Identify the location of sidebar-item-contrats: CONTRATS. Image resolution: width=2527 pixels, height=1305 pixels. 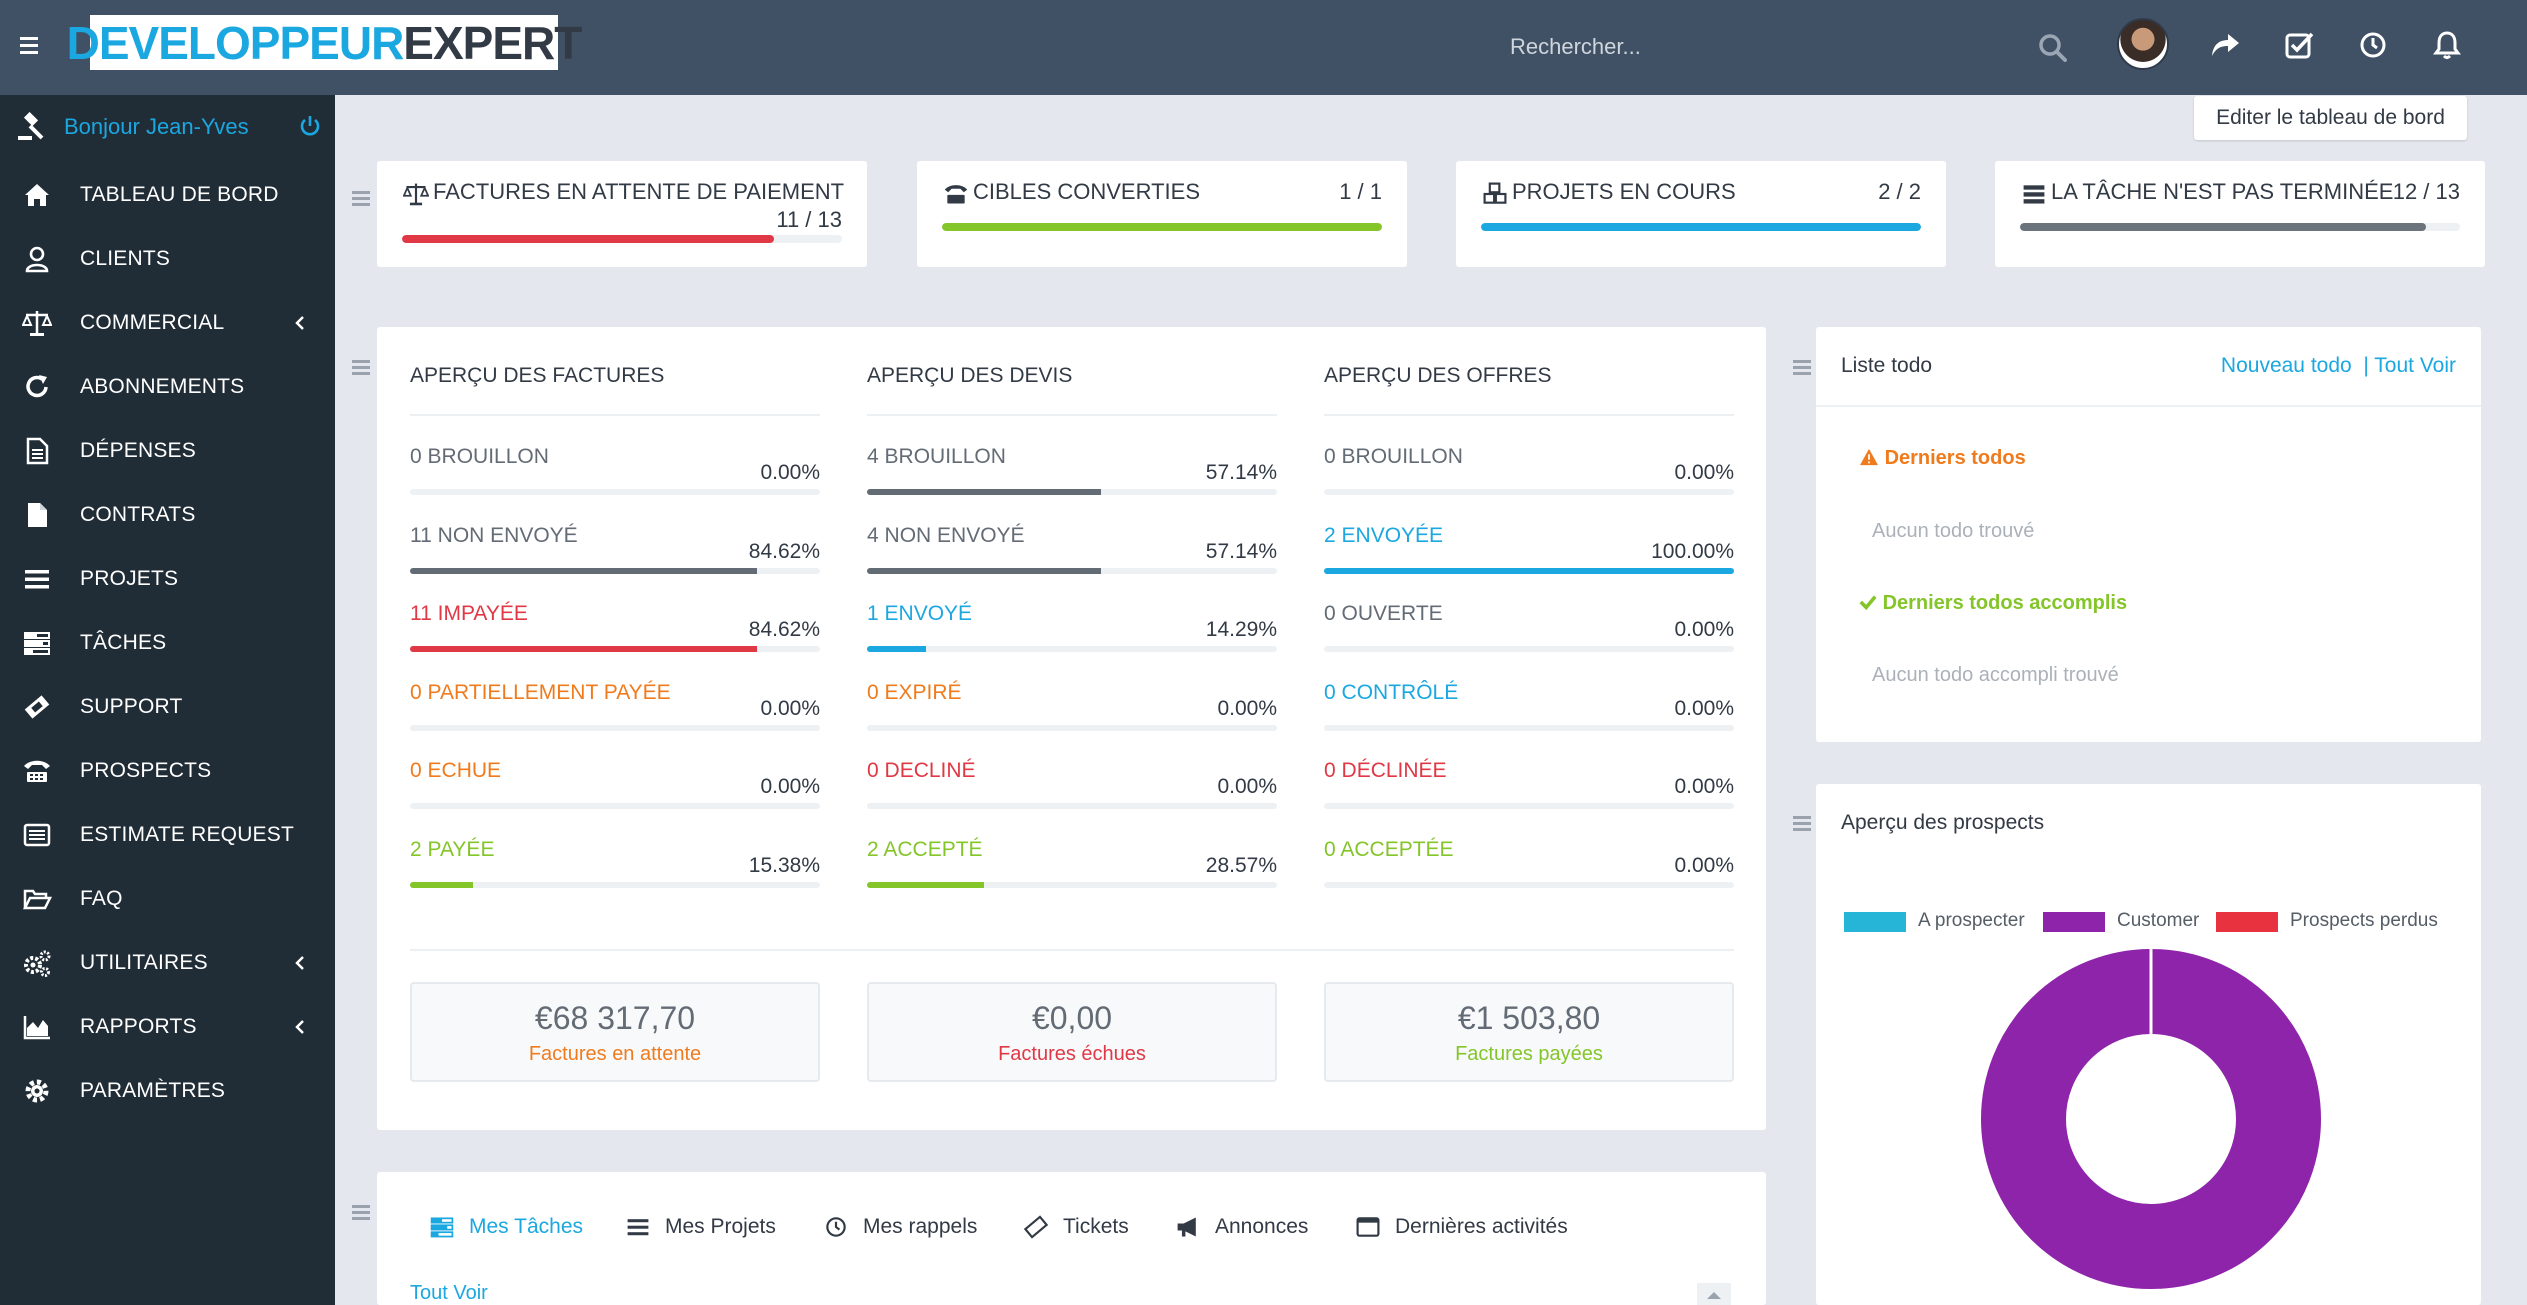
(167, 515).